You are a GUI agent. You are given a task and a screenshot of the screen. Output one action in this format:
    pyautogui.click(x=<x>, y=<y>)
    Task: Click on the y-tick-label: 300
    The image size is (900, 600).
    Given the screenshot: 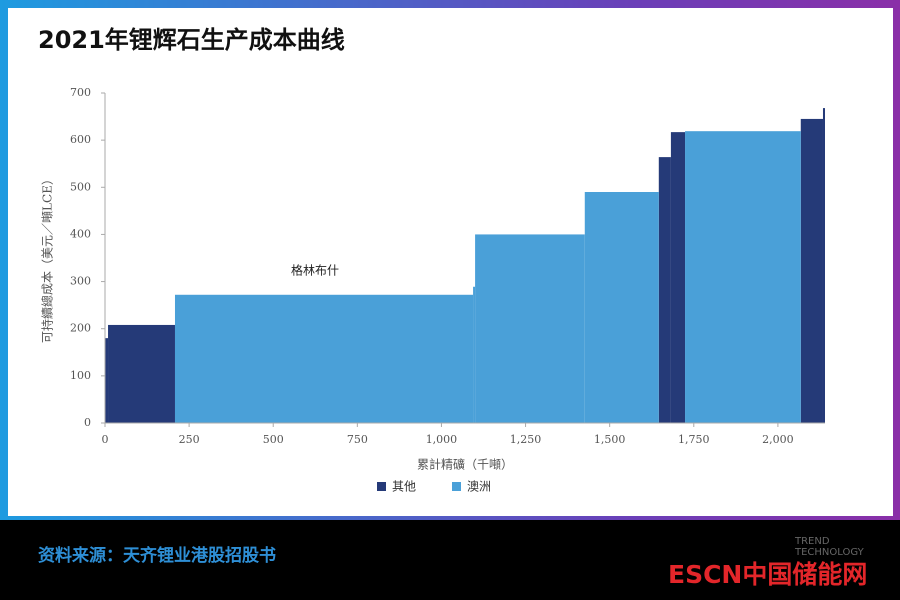 What is the action you would take?
    pyautogui.click(x=80, y=281)
    